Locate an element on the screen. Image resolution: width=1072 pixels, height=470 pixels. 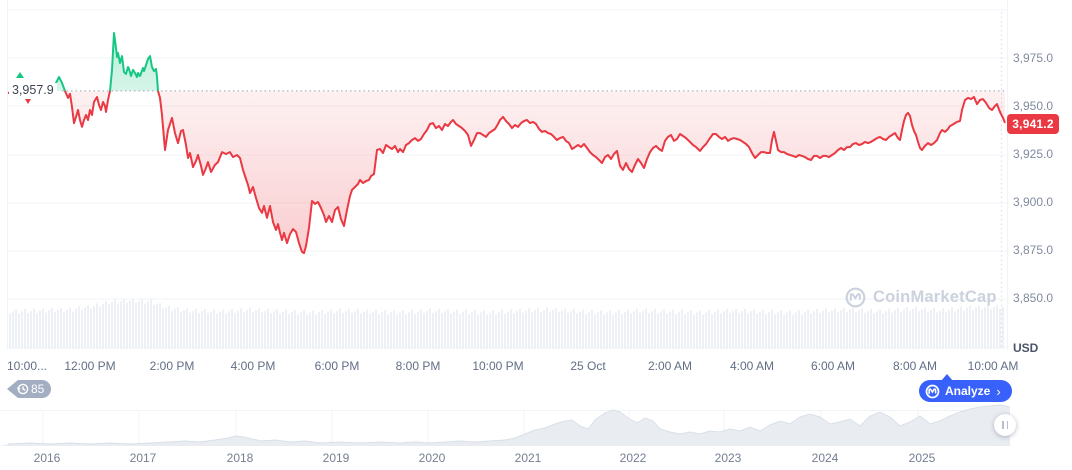
x-axis-label: 10:00 PM is located at coordinates (498, 366).